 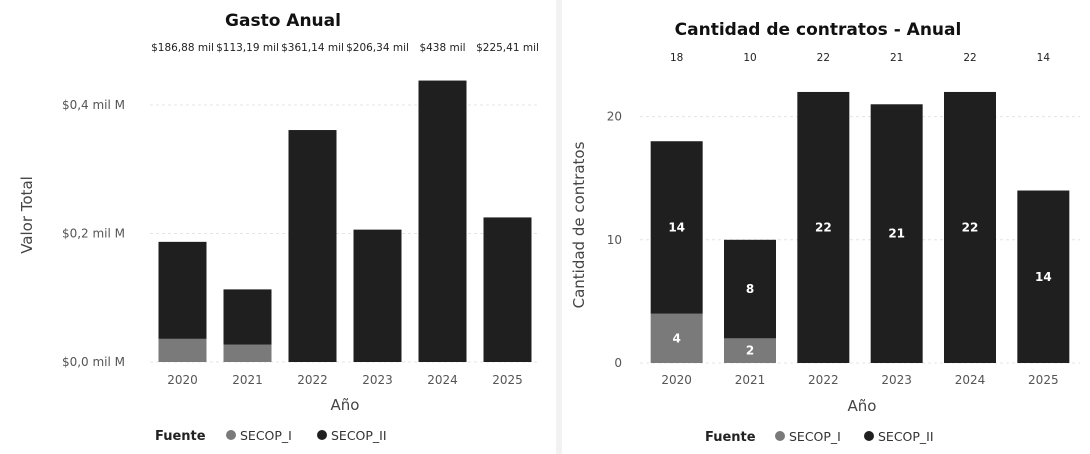 What do you see at coordinates (1044, 58) in the screenshot?
I see `total-label: 14` at bounding box center [1044, 58].